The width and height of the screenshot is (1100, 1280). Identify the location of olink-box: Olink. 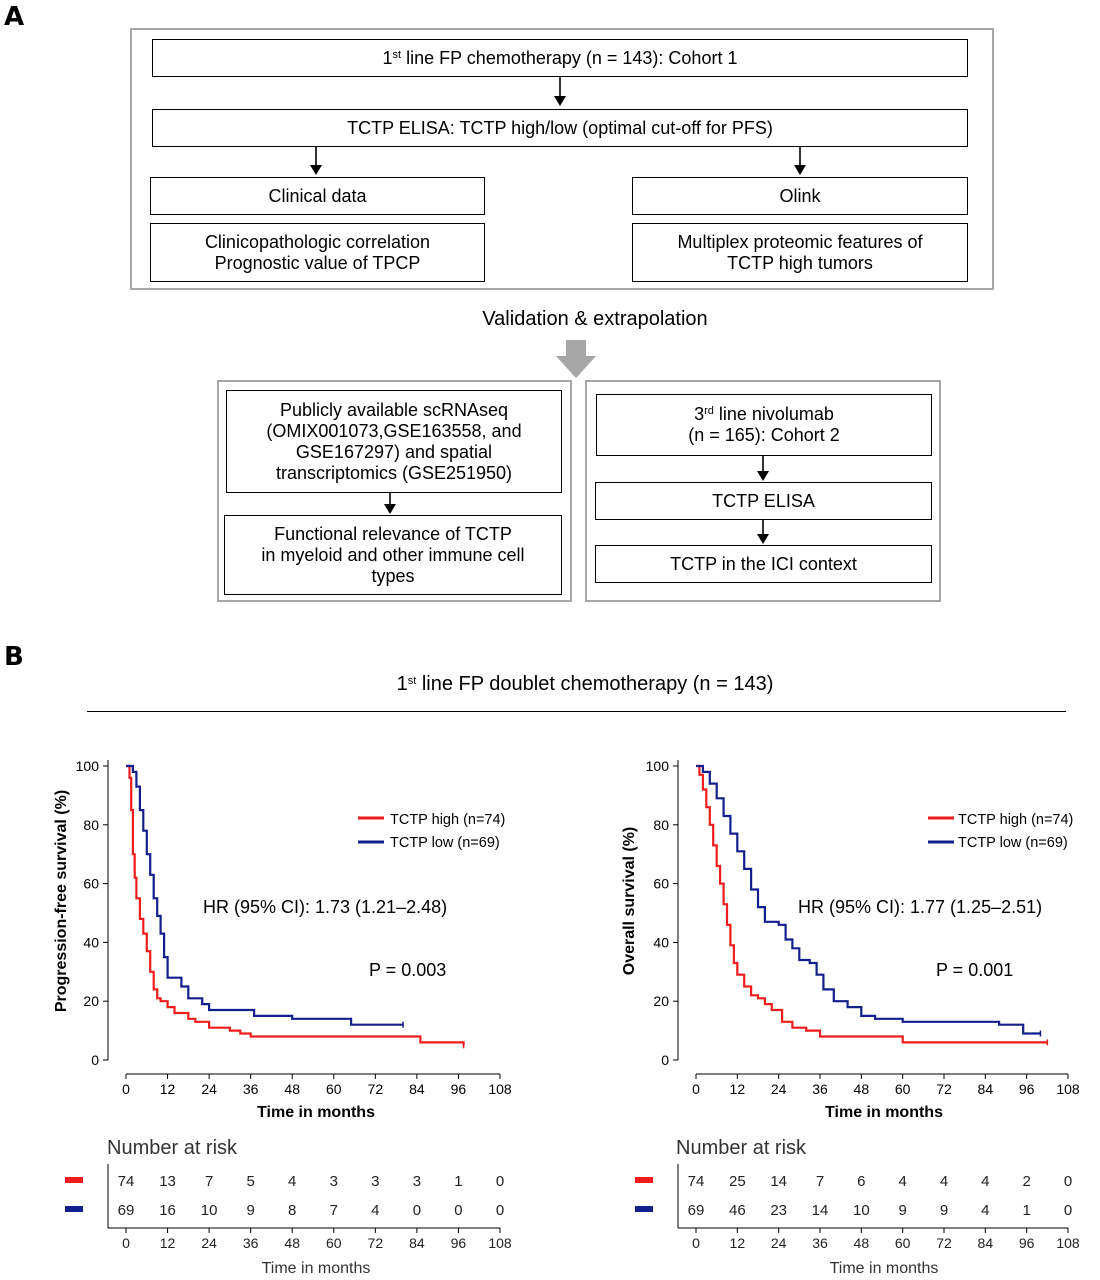
(800, 196).